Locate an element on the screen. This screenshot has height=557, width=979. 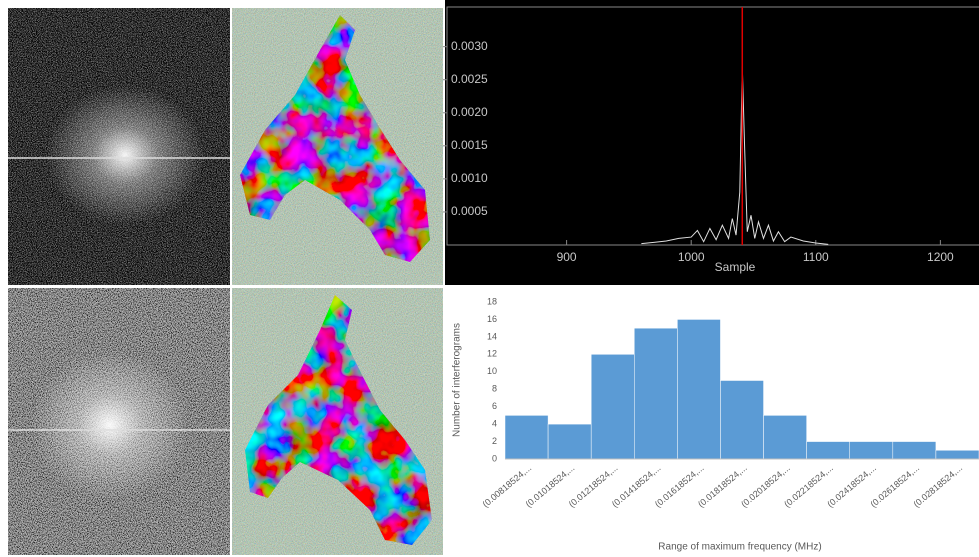
y-tick-label: 0.0005 is located at coordinates (469, 211).